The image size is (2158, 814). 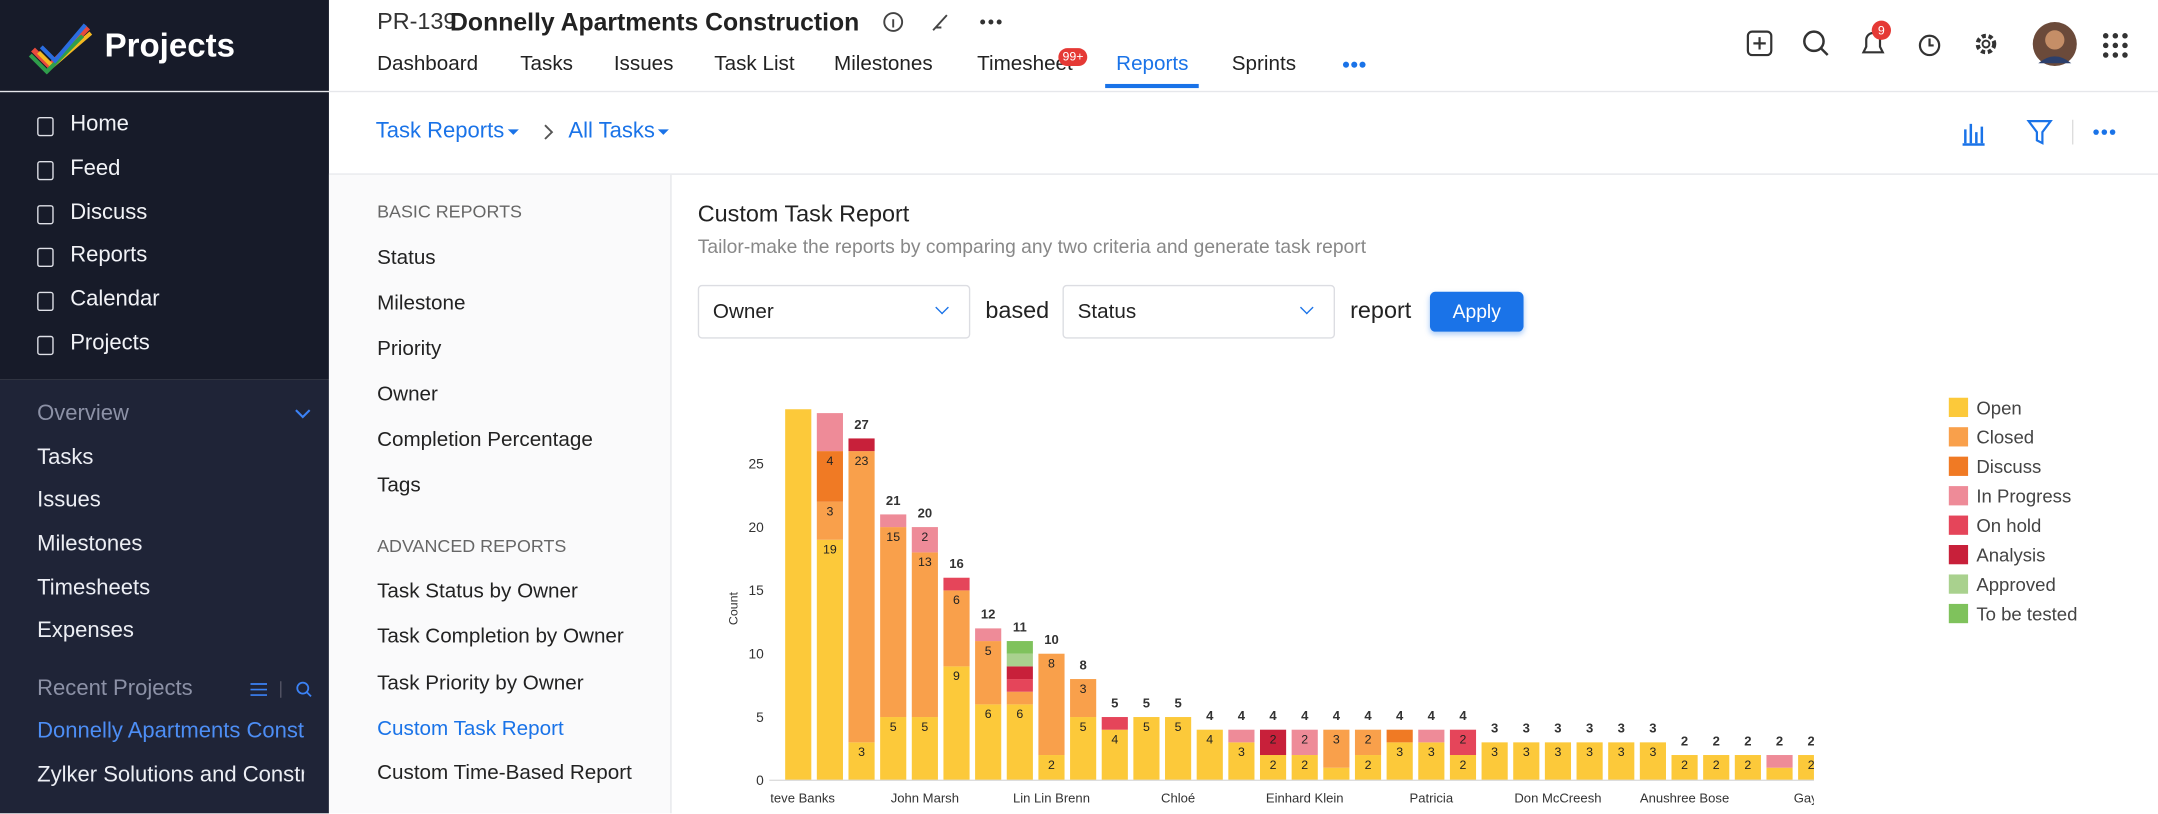 What do you see at coordinates (1264, 64) in the screenshot?
I see `nav-tab: Sprints` at bounding box center [1264, 64].